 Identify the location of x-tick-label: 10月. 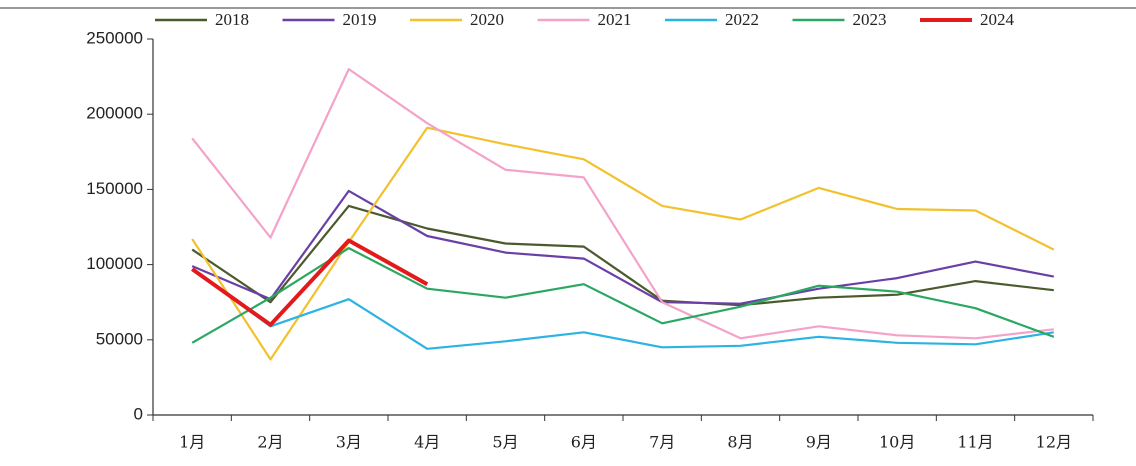
(897, 442).